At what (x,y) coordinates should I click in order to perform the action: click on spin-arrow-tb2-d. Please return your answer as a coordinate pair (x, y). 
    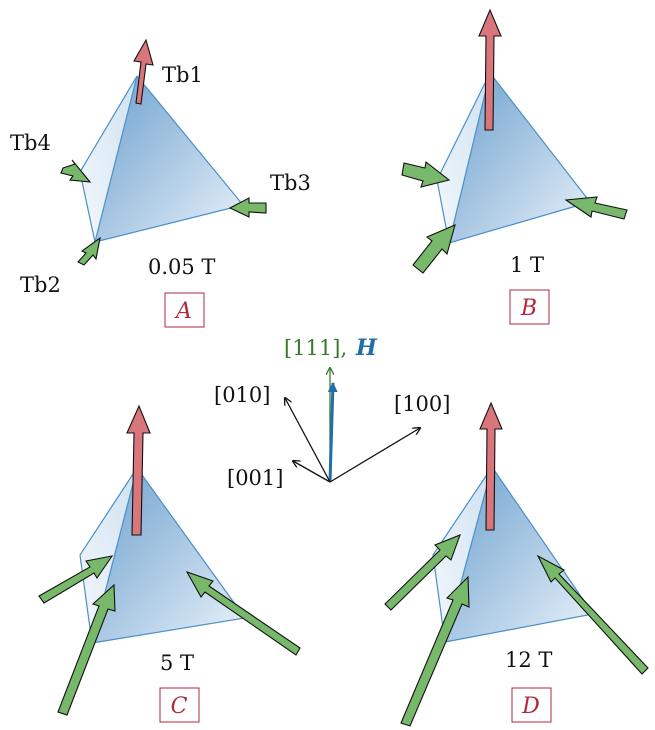
    Looking at the image, I should click on (435, 651).